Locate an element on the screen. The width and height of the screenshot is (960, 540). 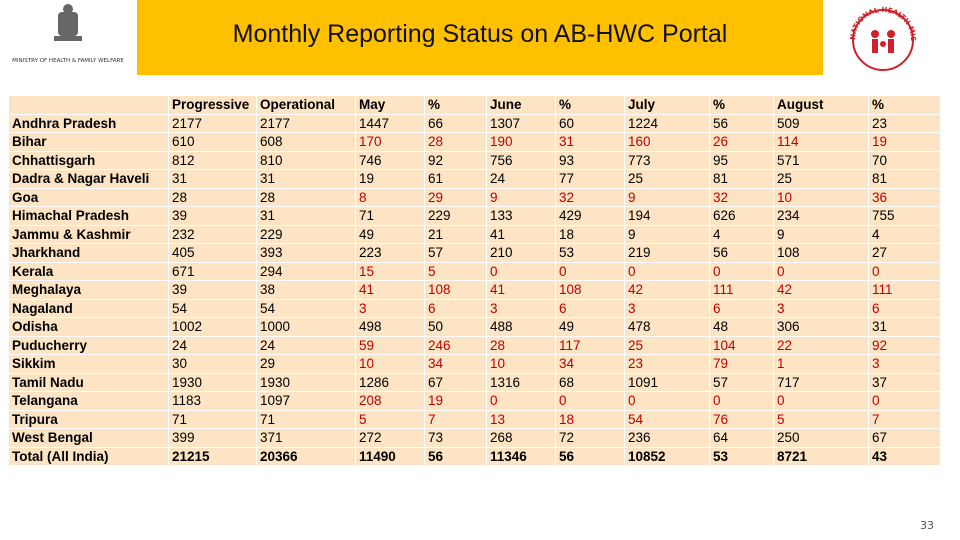
table-cell: 8721 is located at coordinates (821, 456).